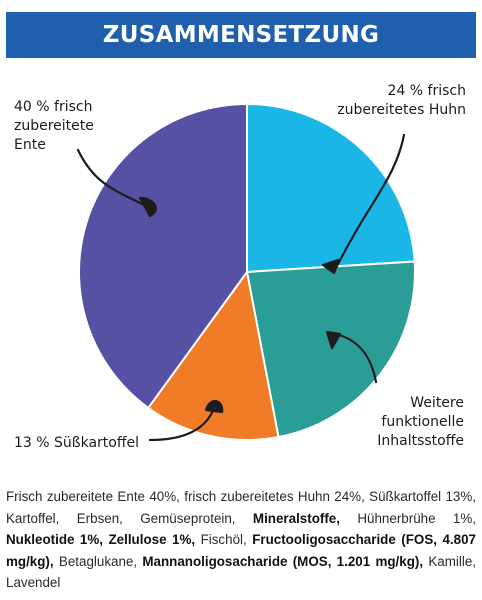 Image resolution: width=482 pixels, height=600 pixels. Describe the element at coordinates (296, 518) in the screenshot. I see `ingredient-segment-1: Mineralstoffe,` at that location.